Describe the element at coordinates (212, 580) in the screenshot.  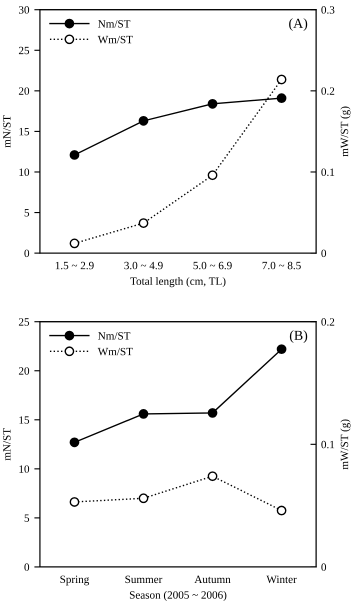
I see `x-tick-label: Autumn` at that location.